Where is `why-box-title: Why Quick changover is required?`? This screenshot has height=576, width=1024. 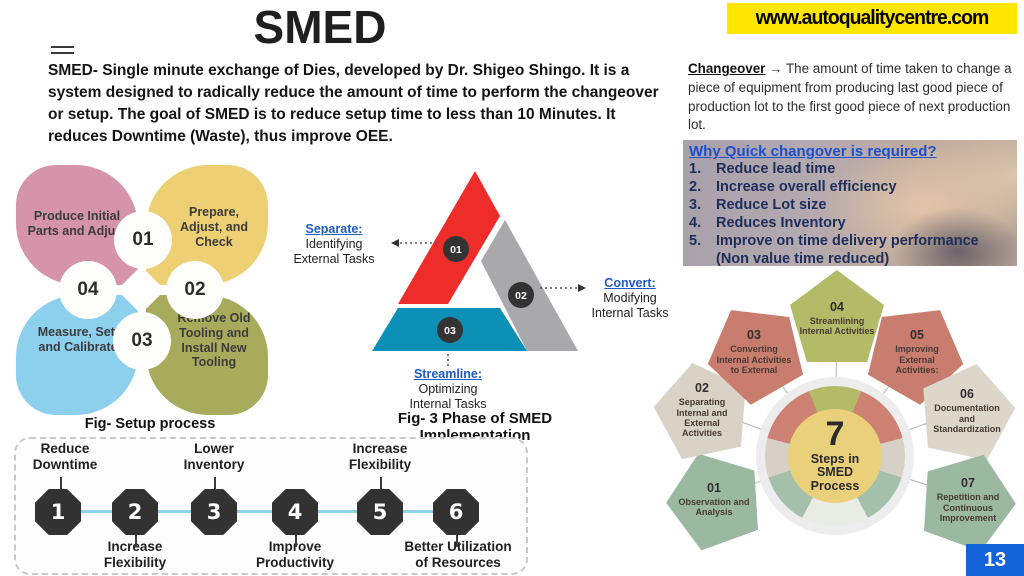 why-box-title: Why Quick changover is required? is located at coordinates (813, 151).